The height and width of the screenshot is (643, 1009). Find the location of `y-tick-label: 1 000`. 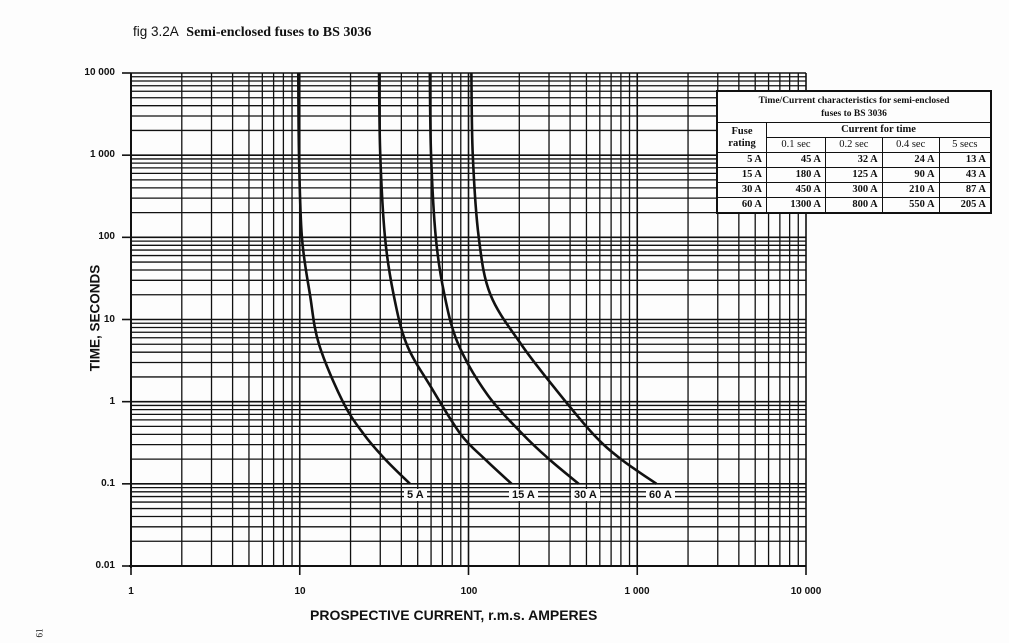

y-tick-label: 1 000 is located at coordinates (102, 154).